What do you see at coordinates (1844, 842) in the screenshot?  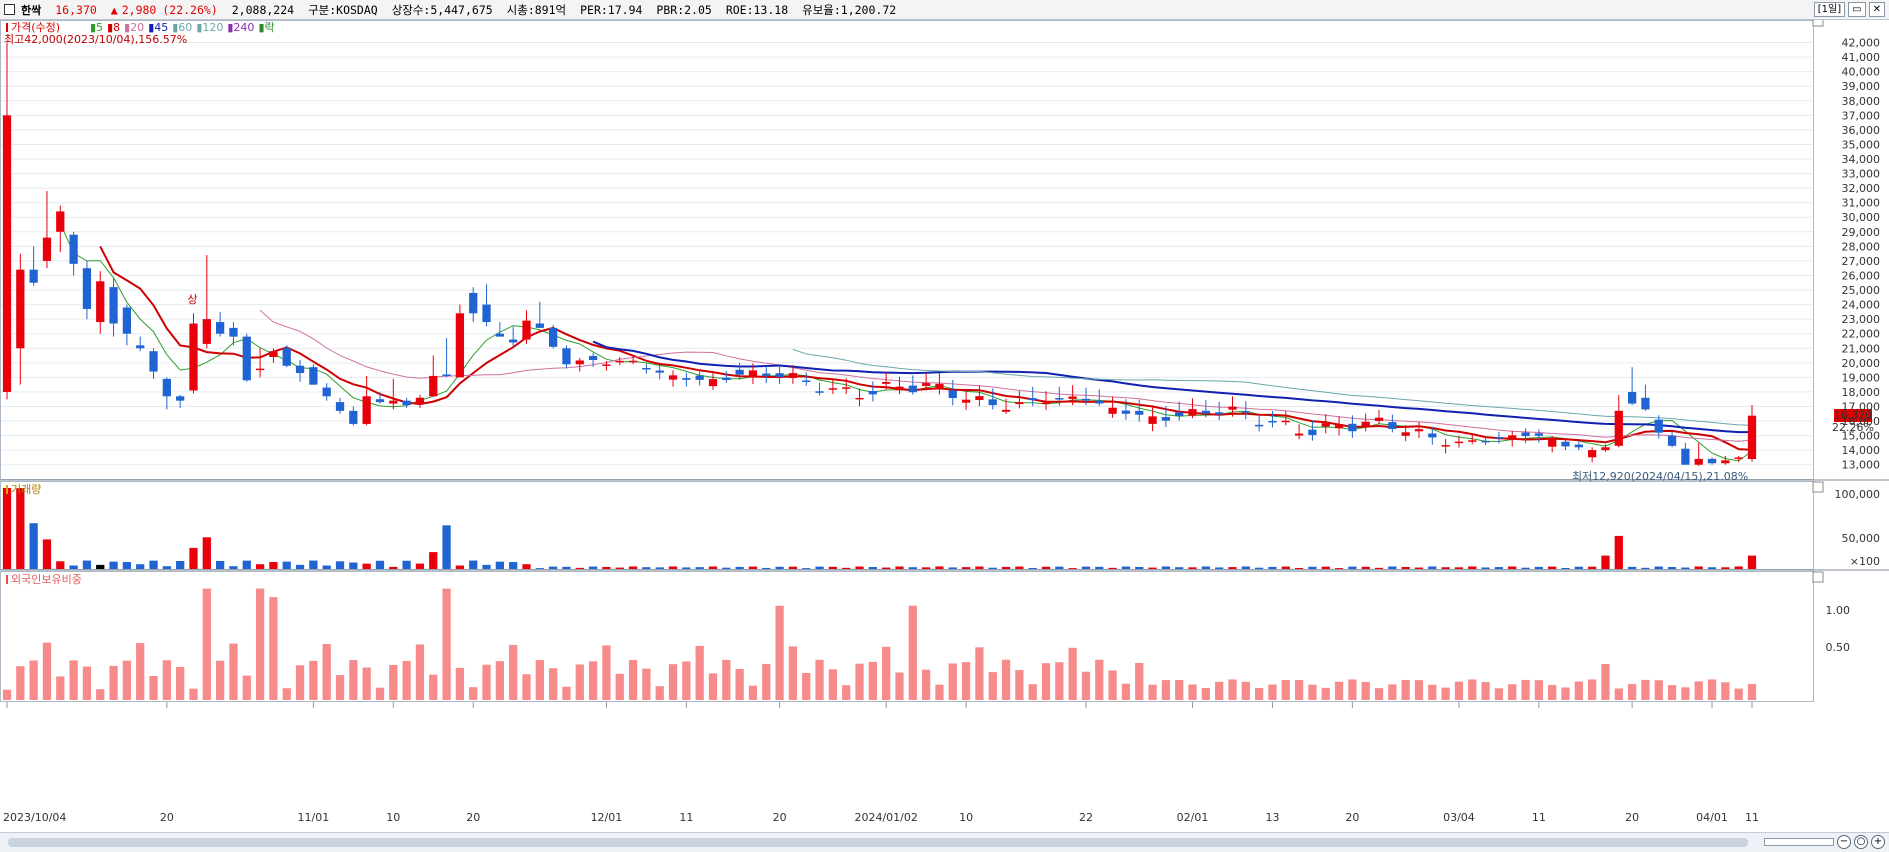 I see `zoom-out-icon: −` at bounding box center [1844, 842].